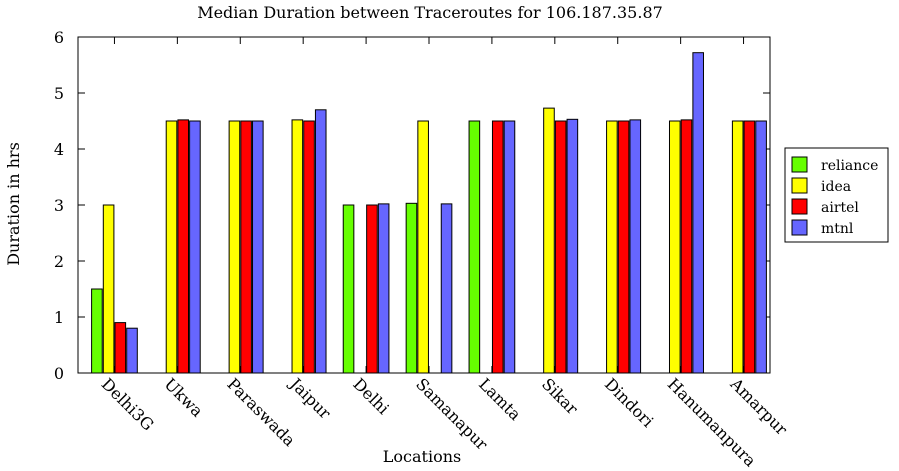 This screenshot has width=899, height=471. I want to click on bar-airtel-jaipur, so click(309, 247).